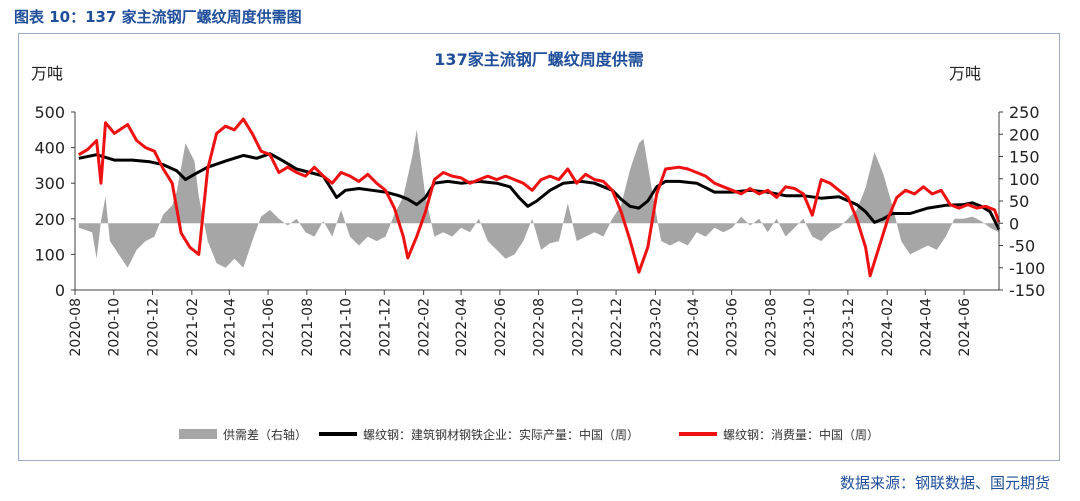 The width and height of the screenshot is (1080, 501). I want to click on right-axis-tick-label: 50, so click(1019, 201).